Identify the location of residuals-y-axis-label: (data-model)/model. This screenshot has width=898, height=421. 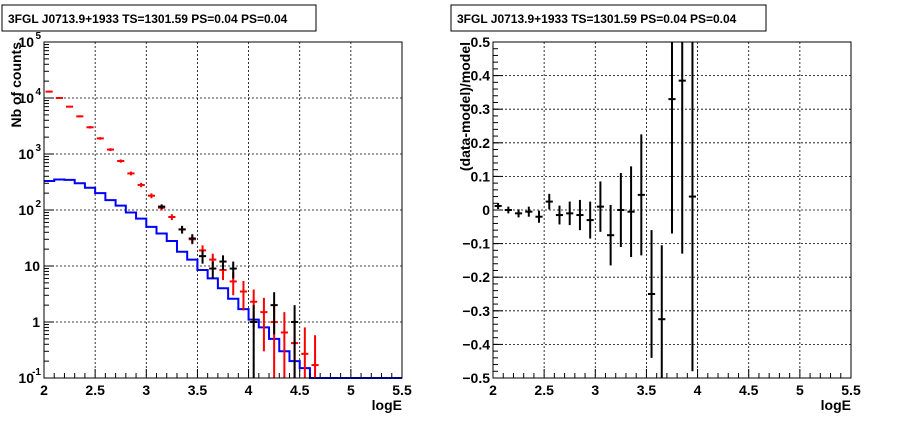
(465, 106).